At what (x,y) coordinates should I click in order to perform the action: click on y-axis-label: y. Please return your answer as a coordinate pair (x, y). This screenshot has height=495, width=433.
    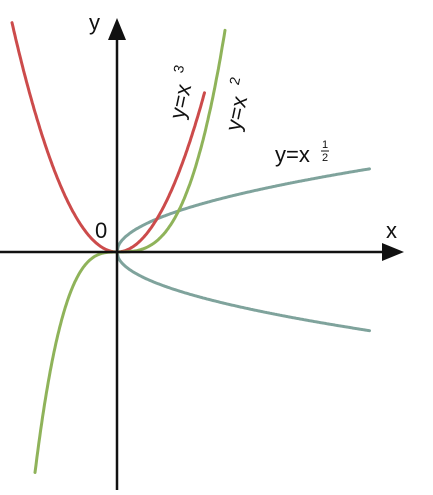
    Looking at the image, I should click on (94, 22).